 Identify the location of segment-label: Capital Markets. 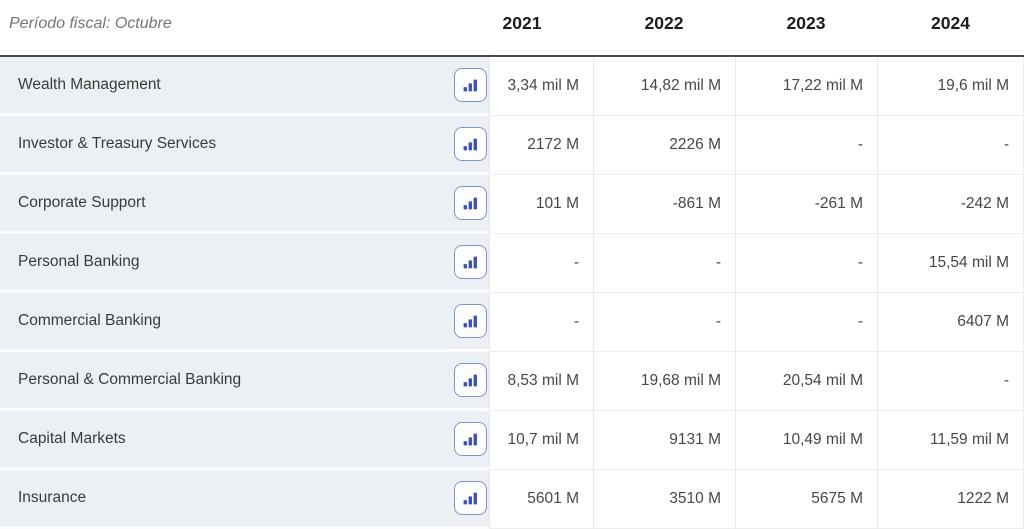
(225, 440).